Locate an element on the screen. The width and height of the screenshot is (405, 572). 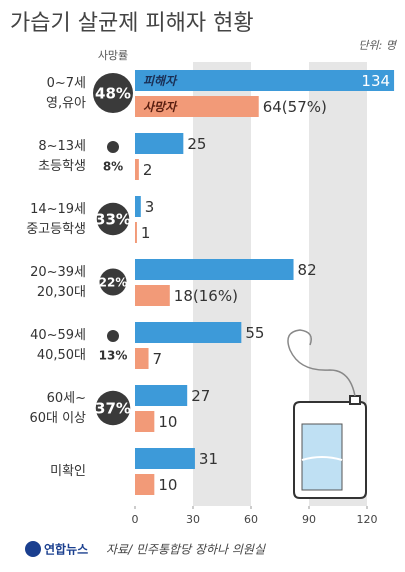
series-label: 사망자 is located at coordinates (160, 107).